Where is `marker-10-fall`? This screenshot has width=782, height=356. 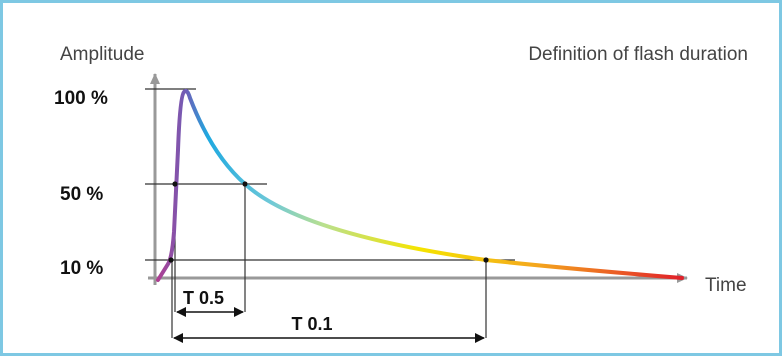 marker-10-fall is located at coordinates (486, 260).